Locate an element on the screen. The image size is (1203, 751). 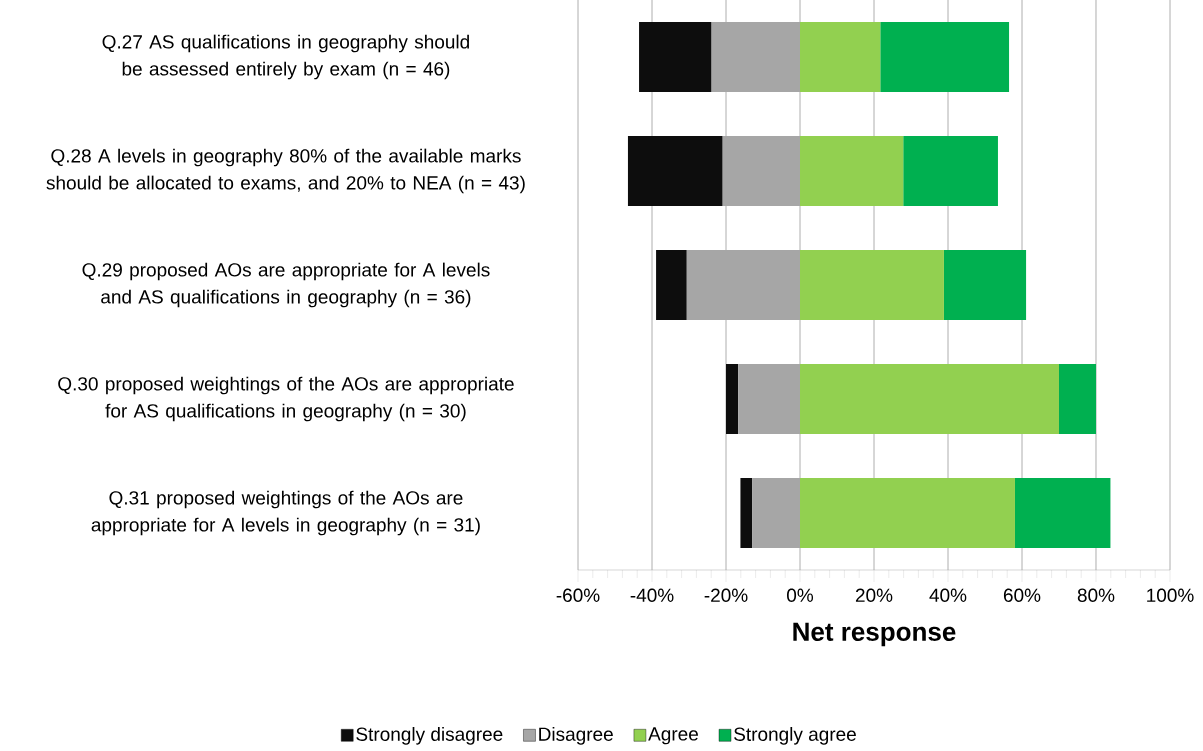
legend-label: Strongly disagree is located at coordinates (429, 735).